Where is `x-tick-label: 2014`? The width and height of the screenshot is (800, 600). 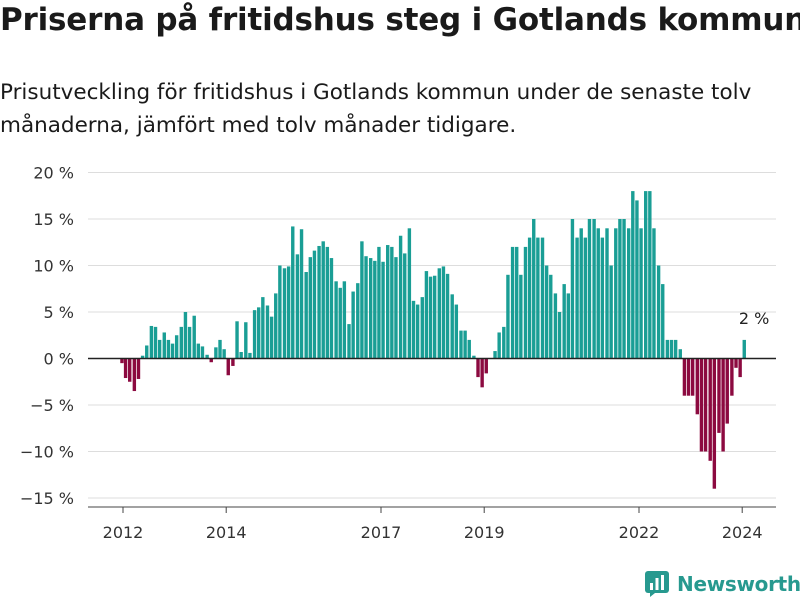 x-tick-label: 2014 is located at coordinates (226, 532).